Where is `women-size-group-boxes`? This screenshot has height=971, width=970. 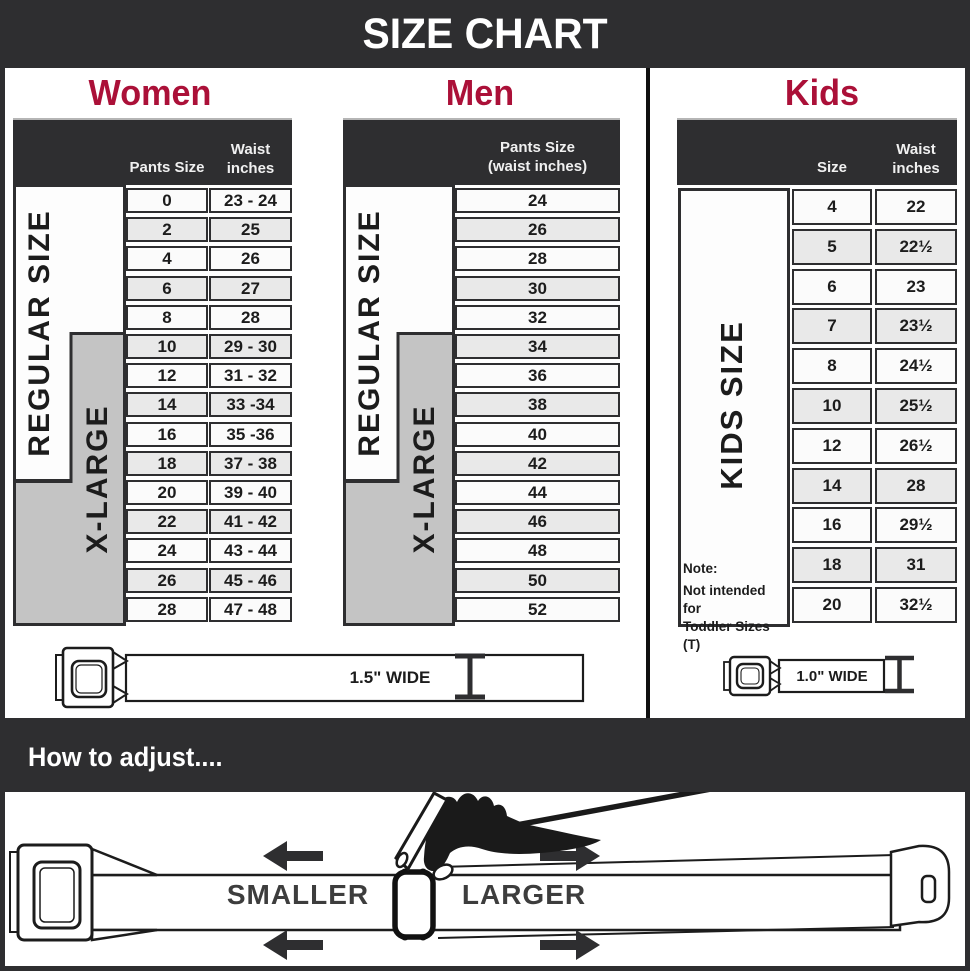 women-size-group-boxes is located at coordinates (69, 405).